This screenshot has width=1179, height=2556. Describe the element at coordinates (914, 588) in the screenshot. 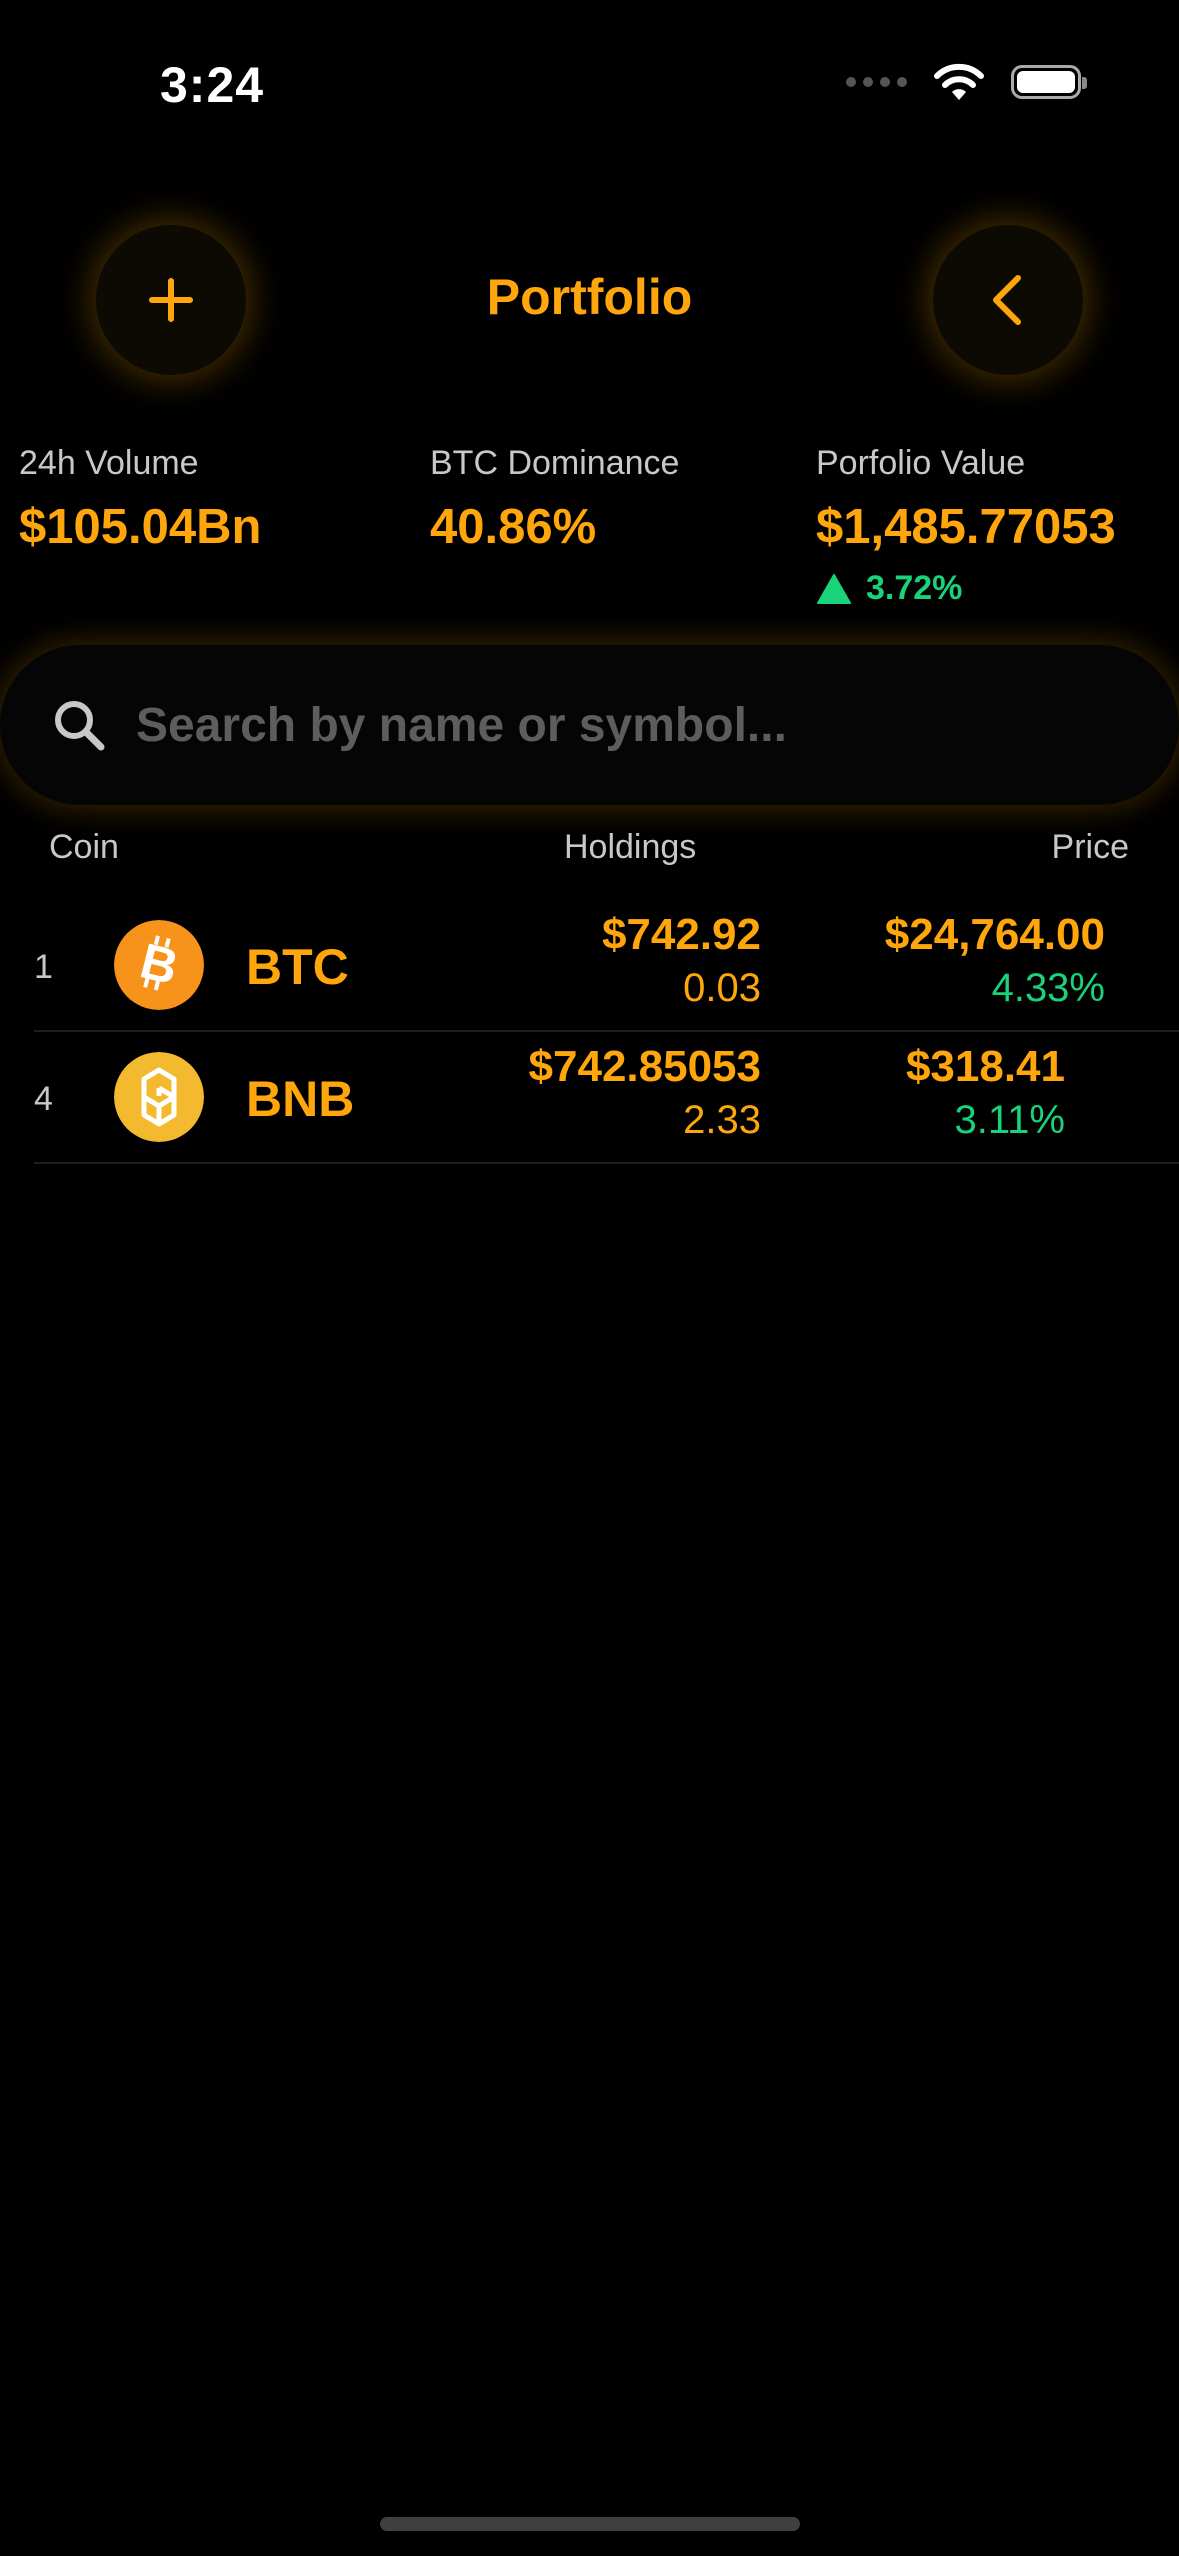

I see `stat-change-value: 3.72%` at that location.